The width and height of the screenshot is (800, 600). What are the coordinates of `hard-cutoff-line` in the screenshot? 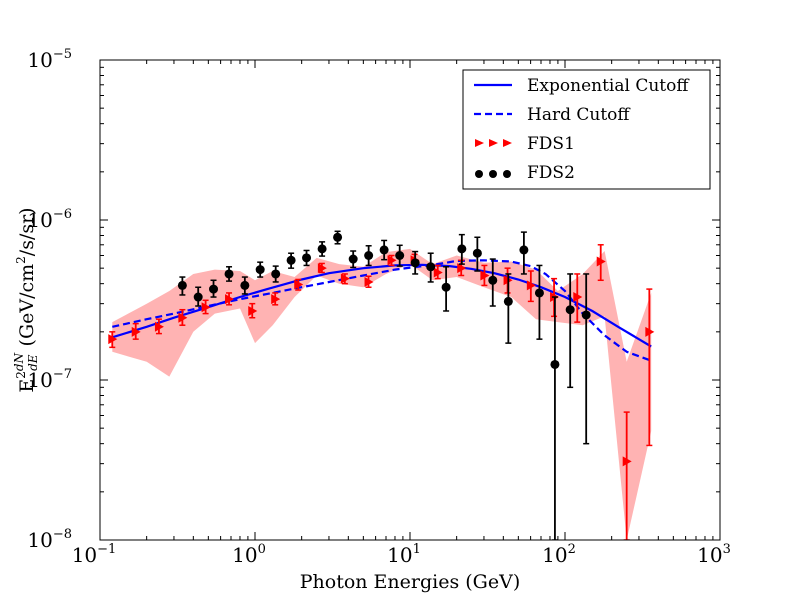 It's located at (382, 310).